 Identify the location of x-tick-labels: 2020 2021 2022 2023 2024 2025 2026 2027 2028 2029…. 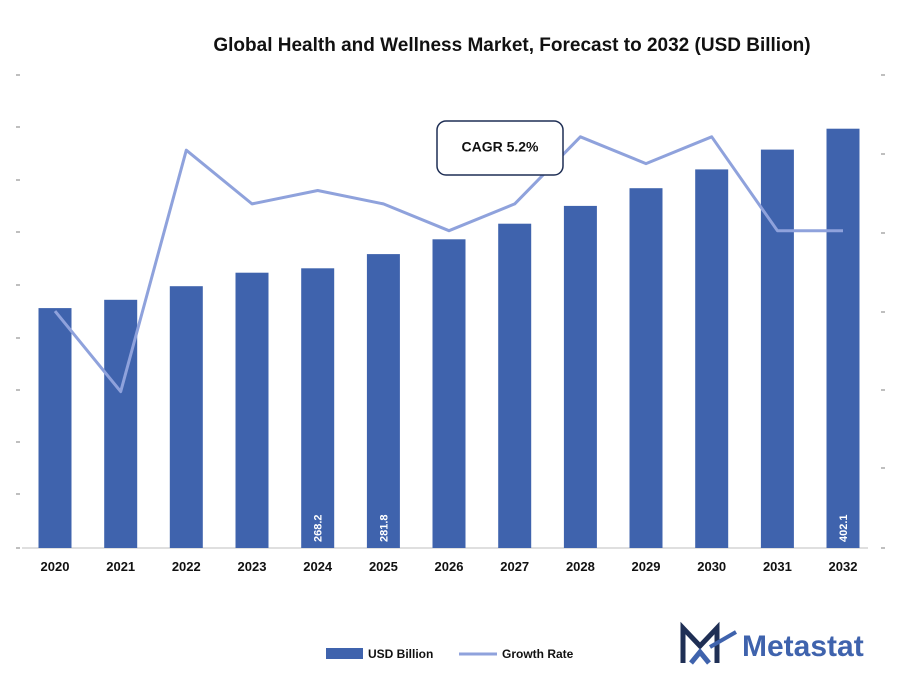
(449, 566).